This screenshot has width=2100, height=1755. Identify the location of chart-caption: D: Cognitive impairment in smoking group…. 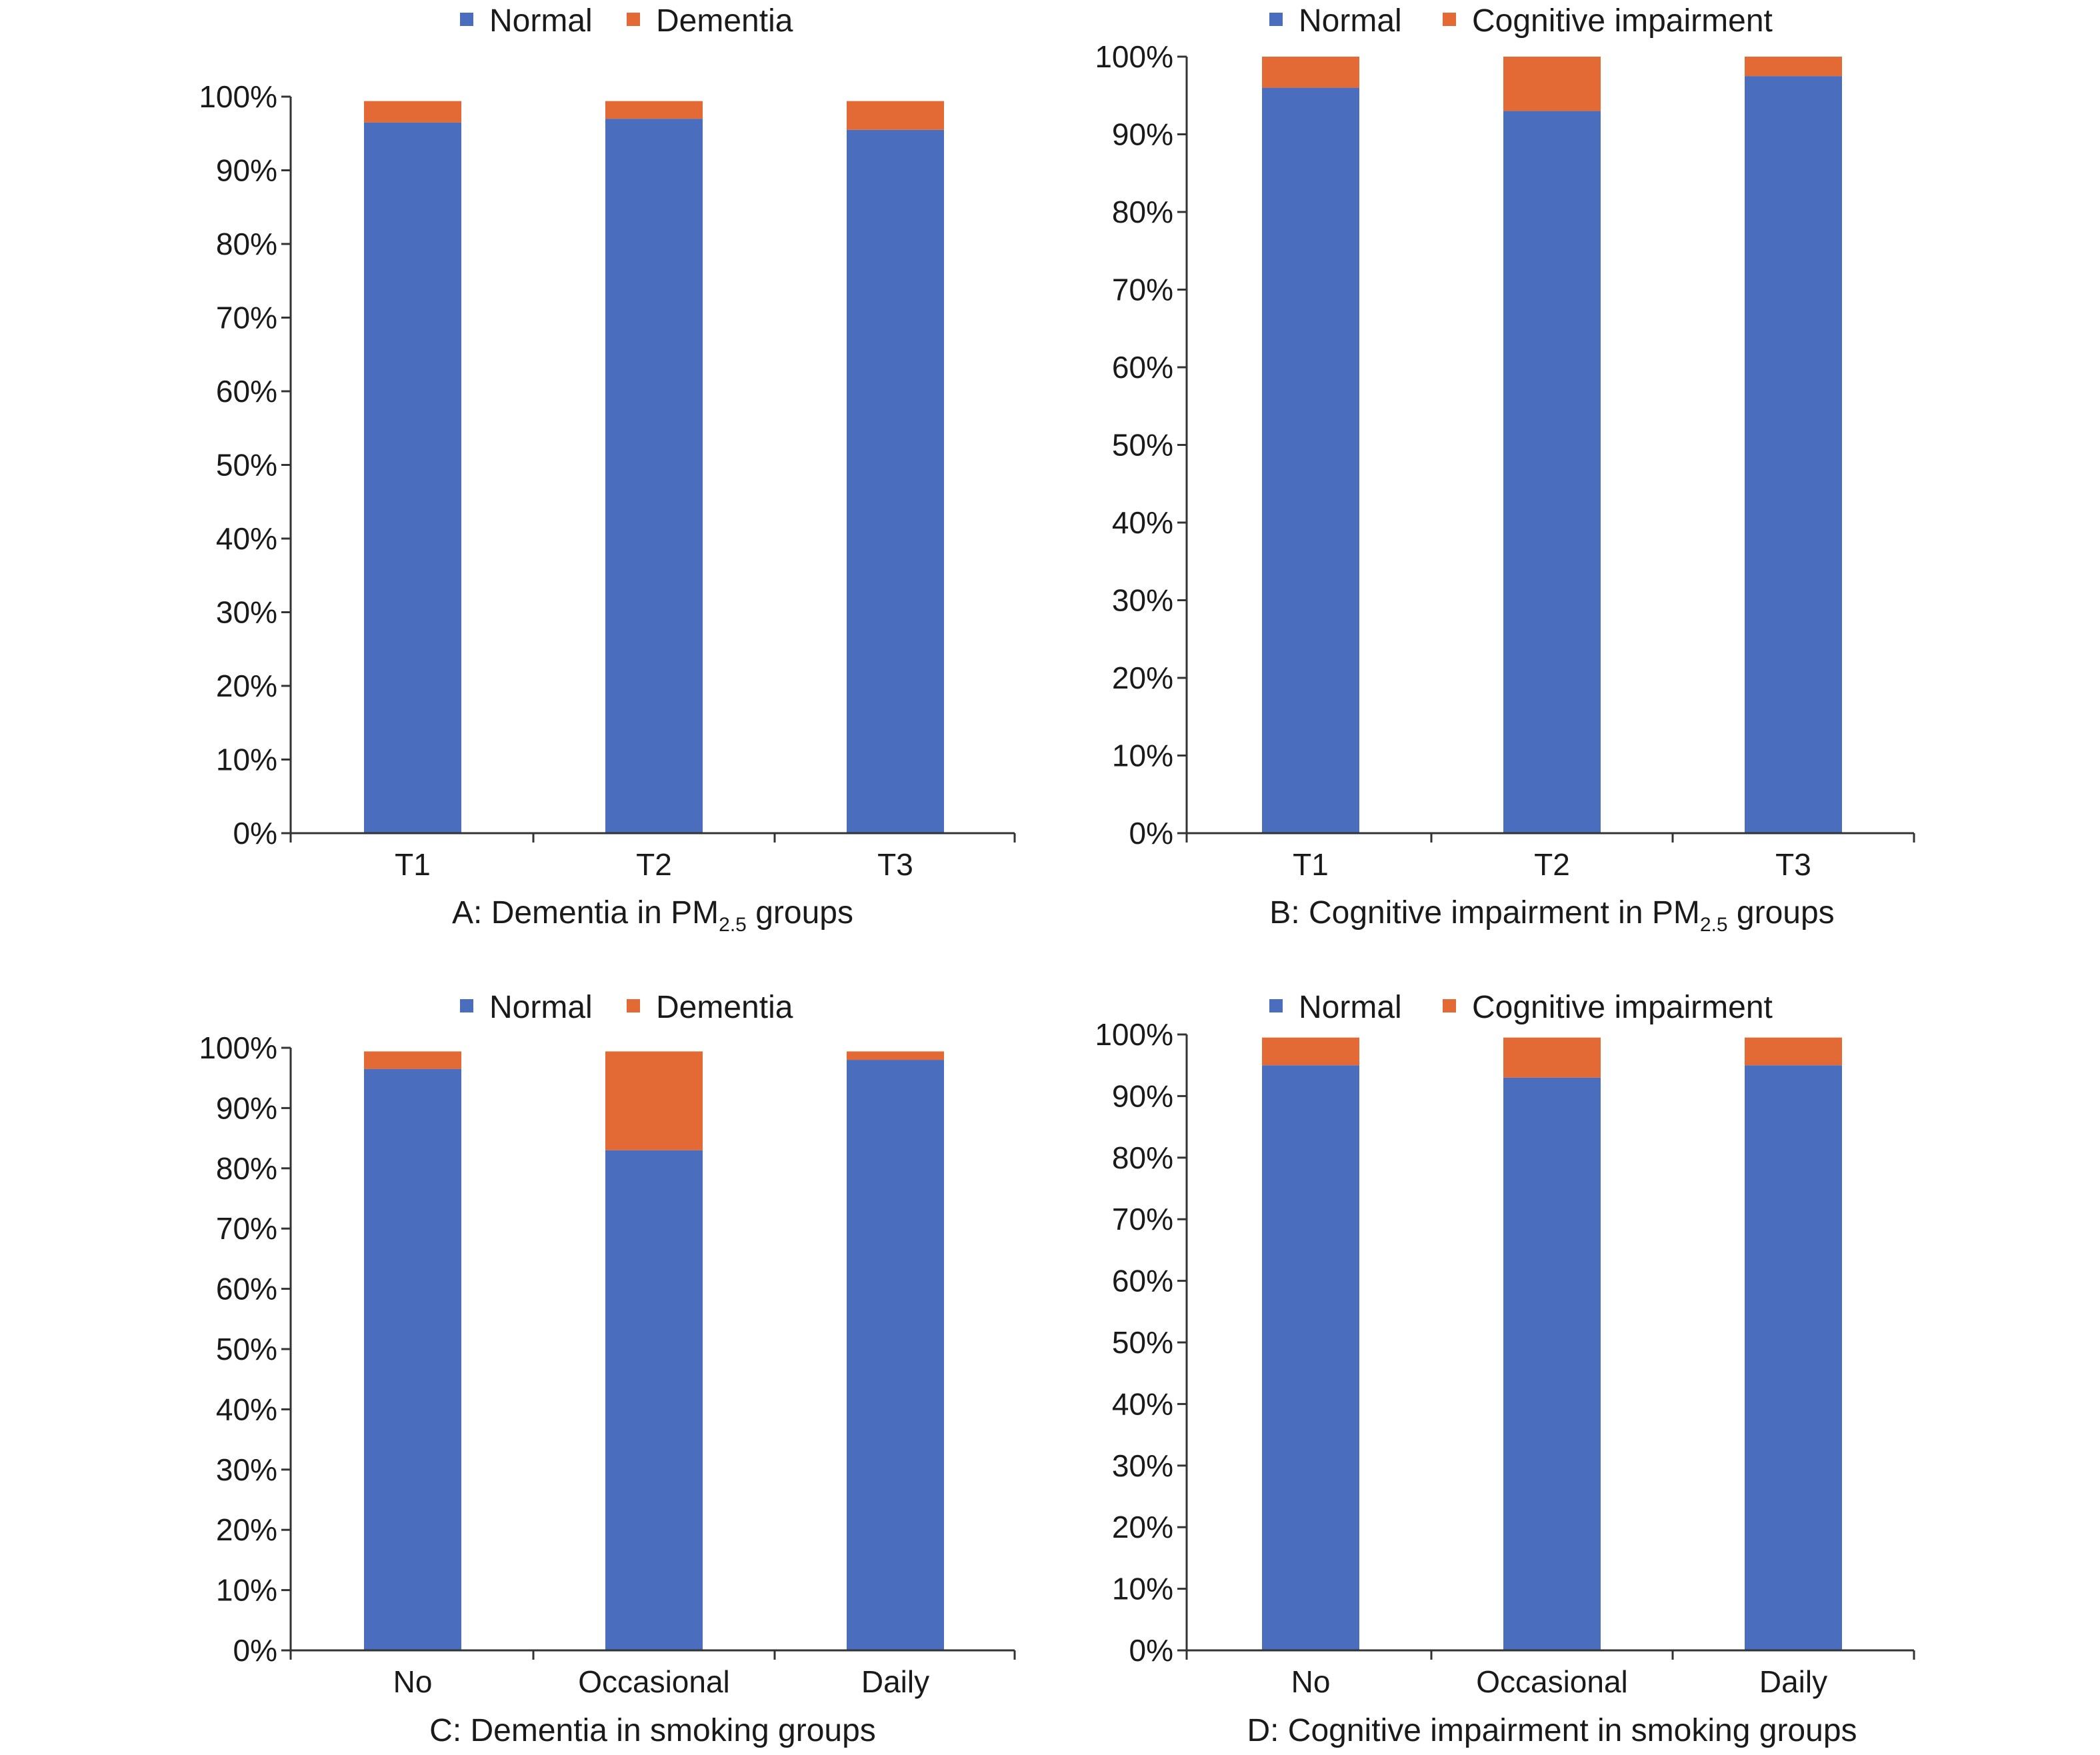
(1552, 1730).